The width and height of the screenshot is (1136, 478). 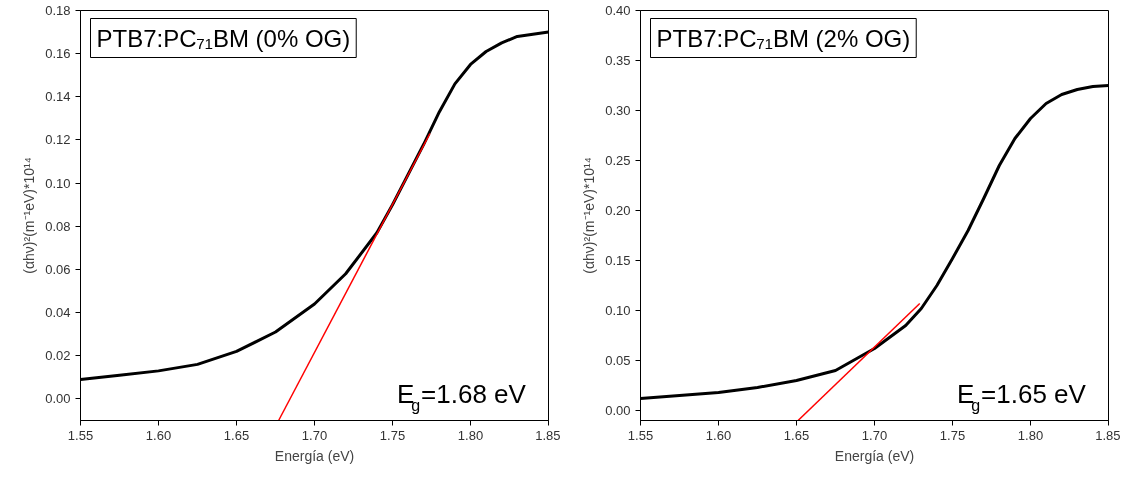 What do you see at coordinates (58, 54) in the screenshot?
I see `y-tick-label: 0.16` at bounding box center [58, 54].